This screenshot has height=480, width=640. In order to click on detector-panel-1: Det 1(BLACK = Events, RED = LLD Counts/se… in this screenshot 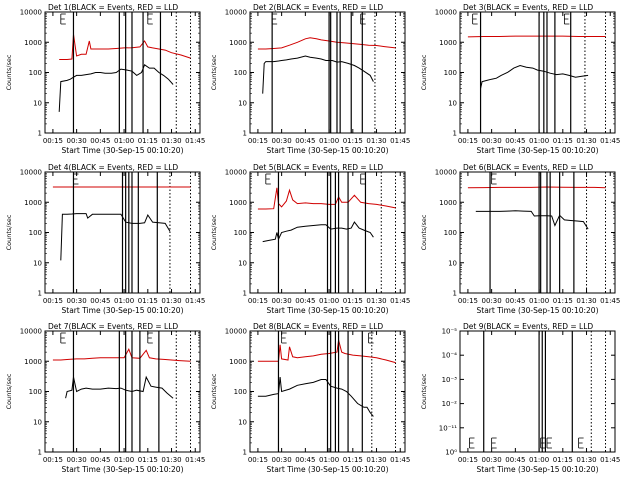, I will do `click(105, 79)`.